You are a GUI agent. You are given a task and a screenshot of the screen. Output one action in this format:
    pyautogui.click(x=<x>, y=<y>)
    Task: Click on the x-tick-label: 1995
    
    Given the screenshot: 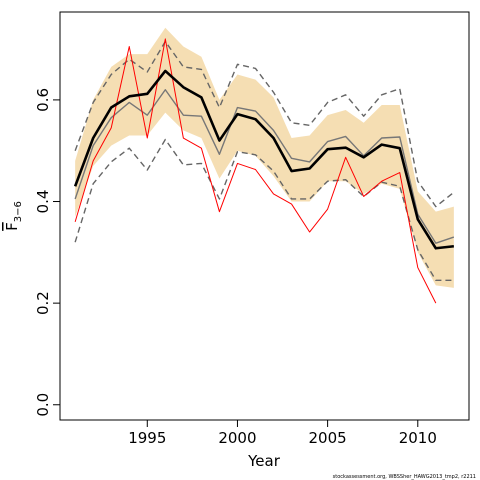 What is the action you would take?
    pyautogui.click(x=147, y=438)
    